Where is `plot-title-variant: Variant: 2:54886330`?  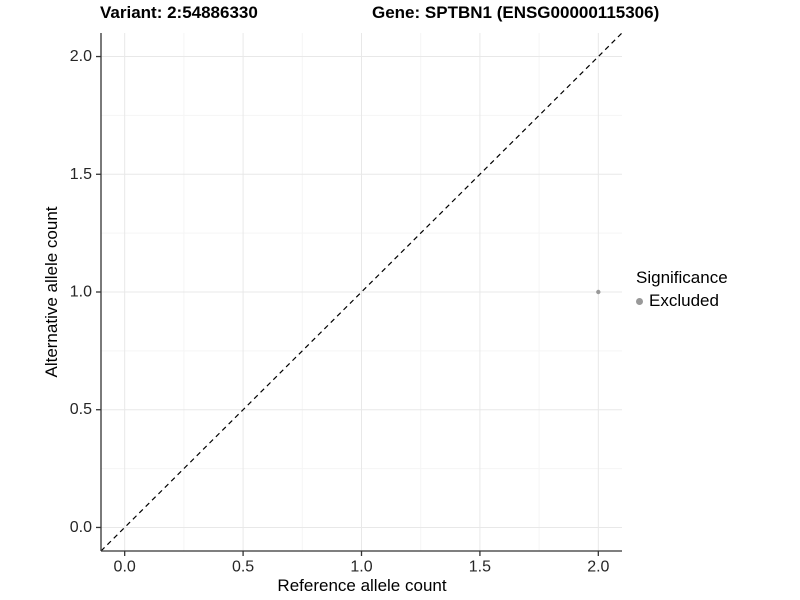 plot-title-variant: Variant: 2:54886330 is located at coordinates (179, 12).